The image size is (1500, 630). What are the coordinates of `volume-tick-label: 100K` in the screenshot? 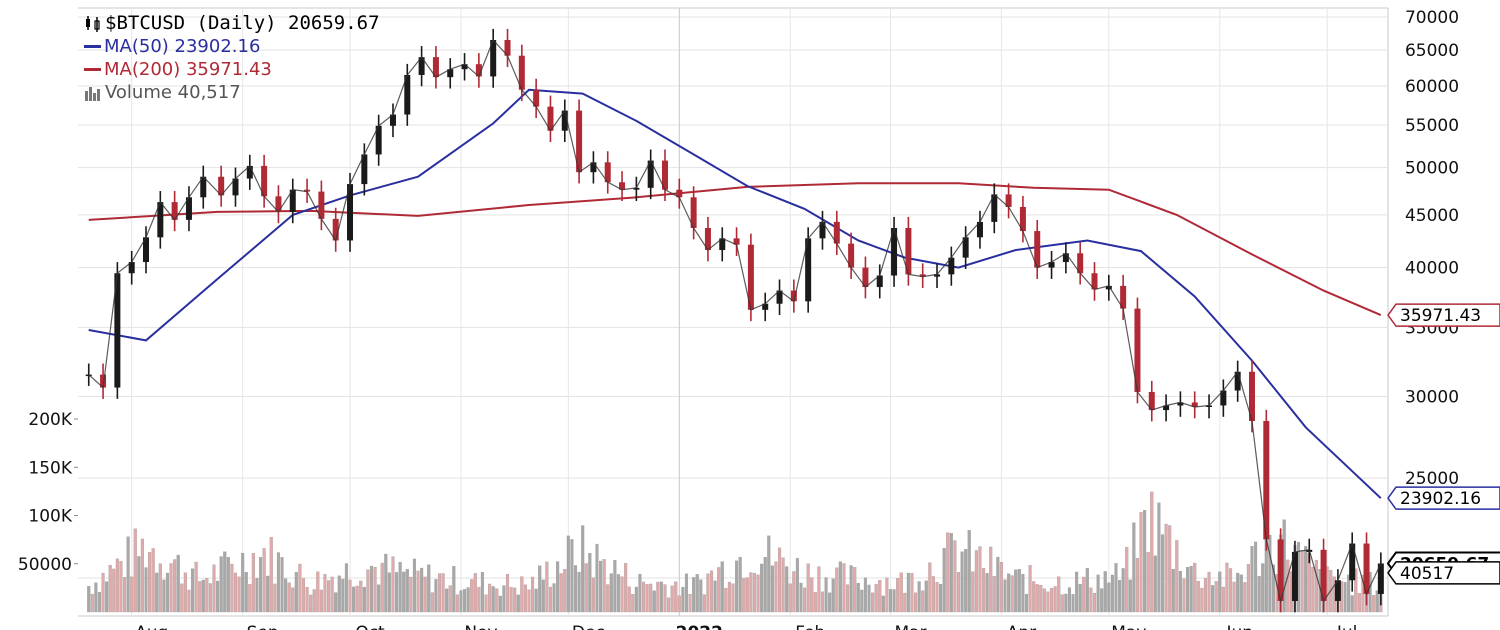 It's located at (50, 517).